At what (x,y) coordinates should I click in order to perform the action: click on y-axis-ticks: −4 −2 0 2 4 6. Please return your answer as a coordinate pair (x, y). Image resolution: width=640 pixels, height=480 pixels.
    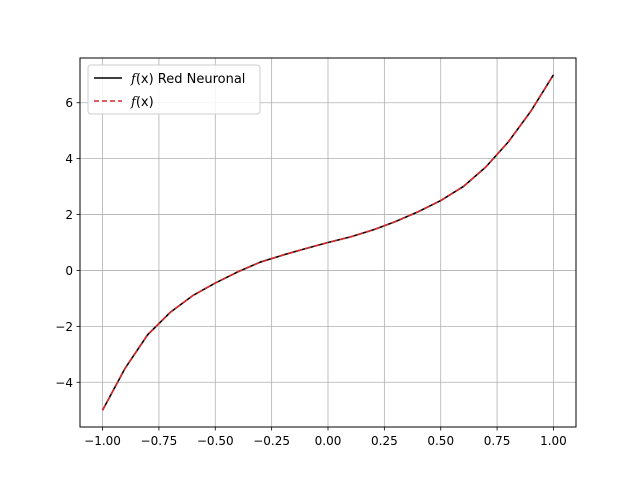
    Looking at the image, I should click on (67, 243).